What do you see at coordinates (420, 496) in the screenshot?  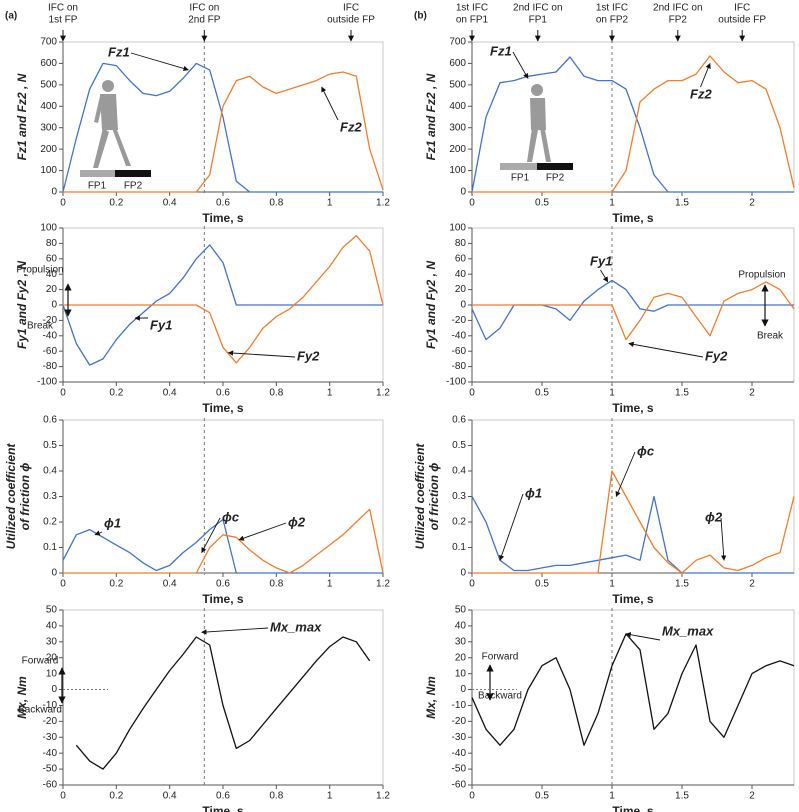 I see `y-axis-label: Utilized coefficient` at bounding box center [420, 496].